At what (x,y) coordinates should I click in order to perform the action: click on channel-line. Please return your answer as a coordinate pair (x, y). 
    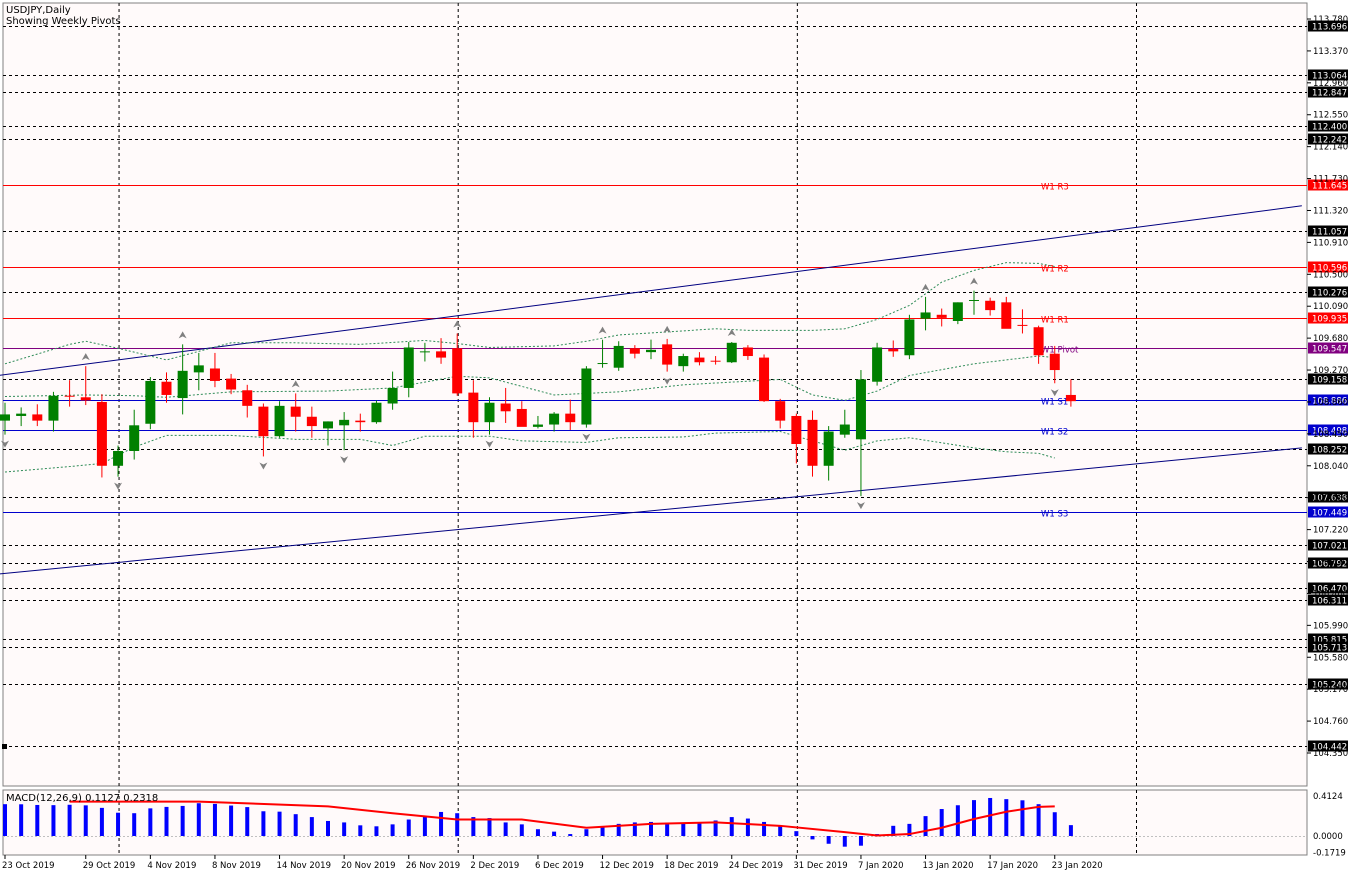
    Looking at the image, I should click on (651, 511).